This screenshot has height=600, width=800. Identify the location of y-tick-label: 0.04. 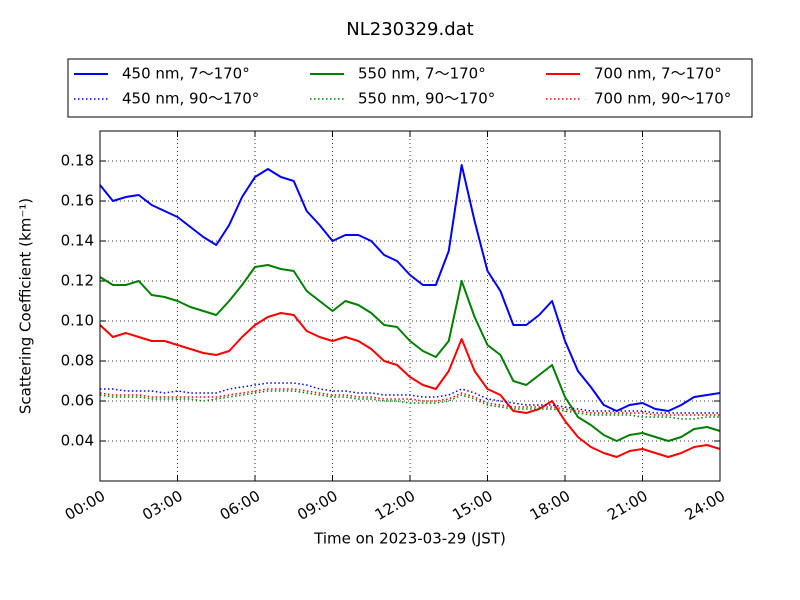
(77, 441).